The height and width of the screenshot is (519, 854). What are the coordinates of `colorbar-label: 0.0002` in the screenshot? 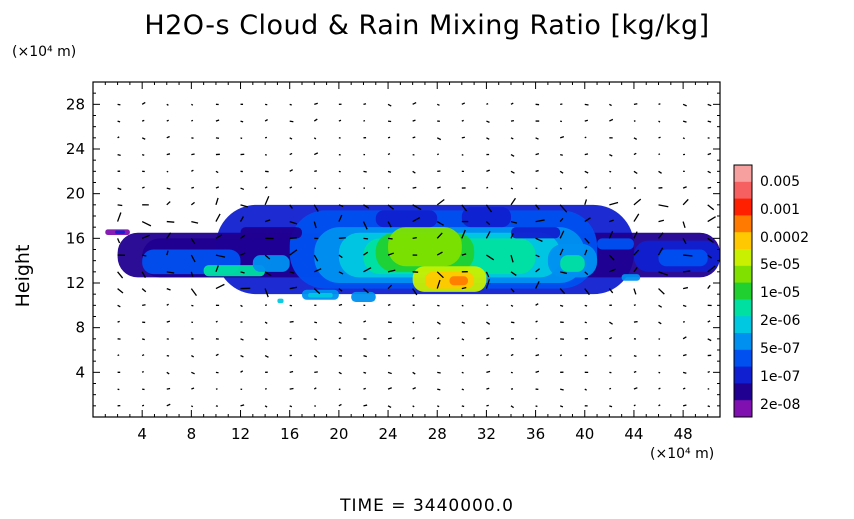 It's located at (784, 238).